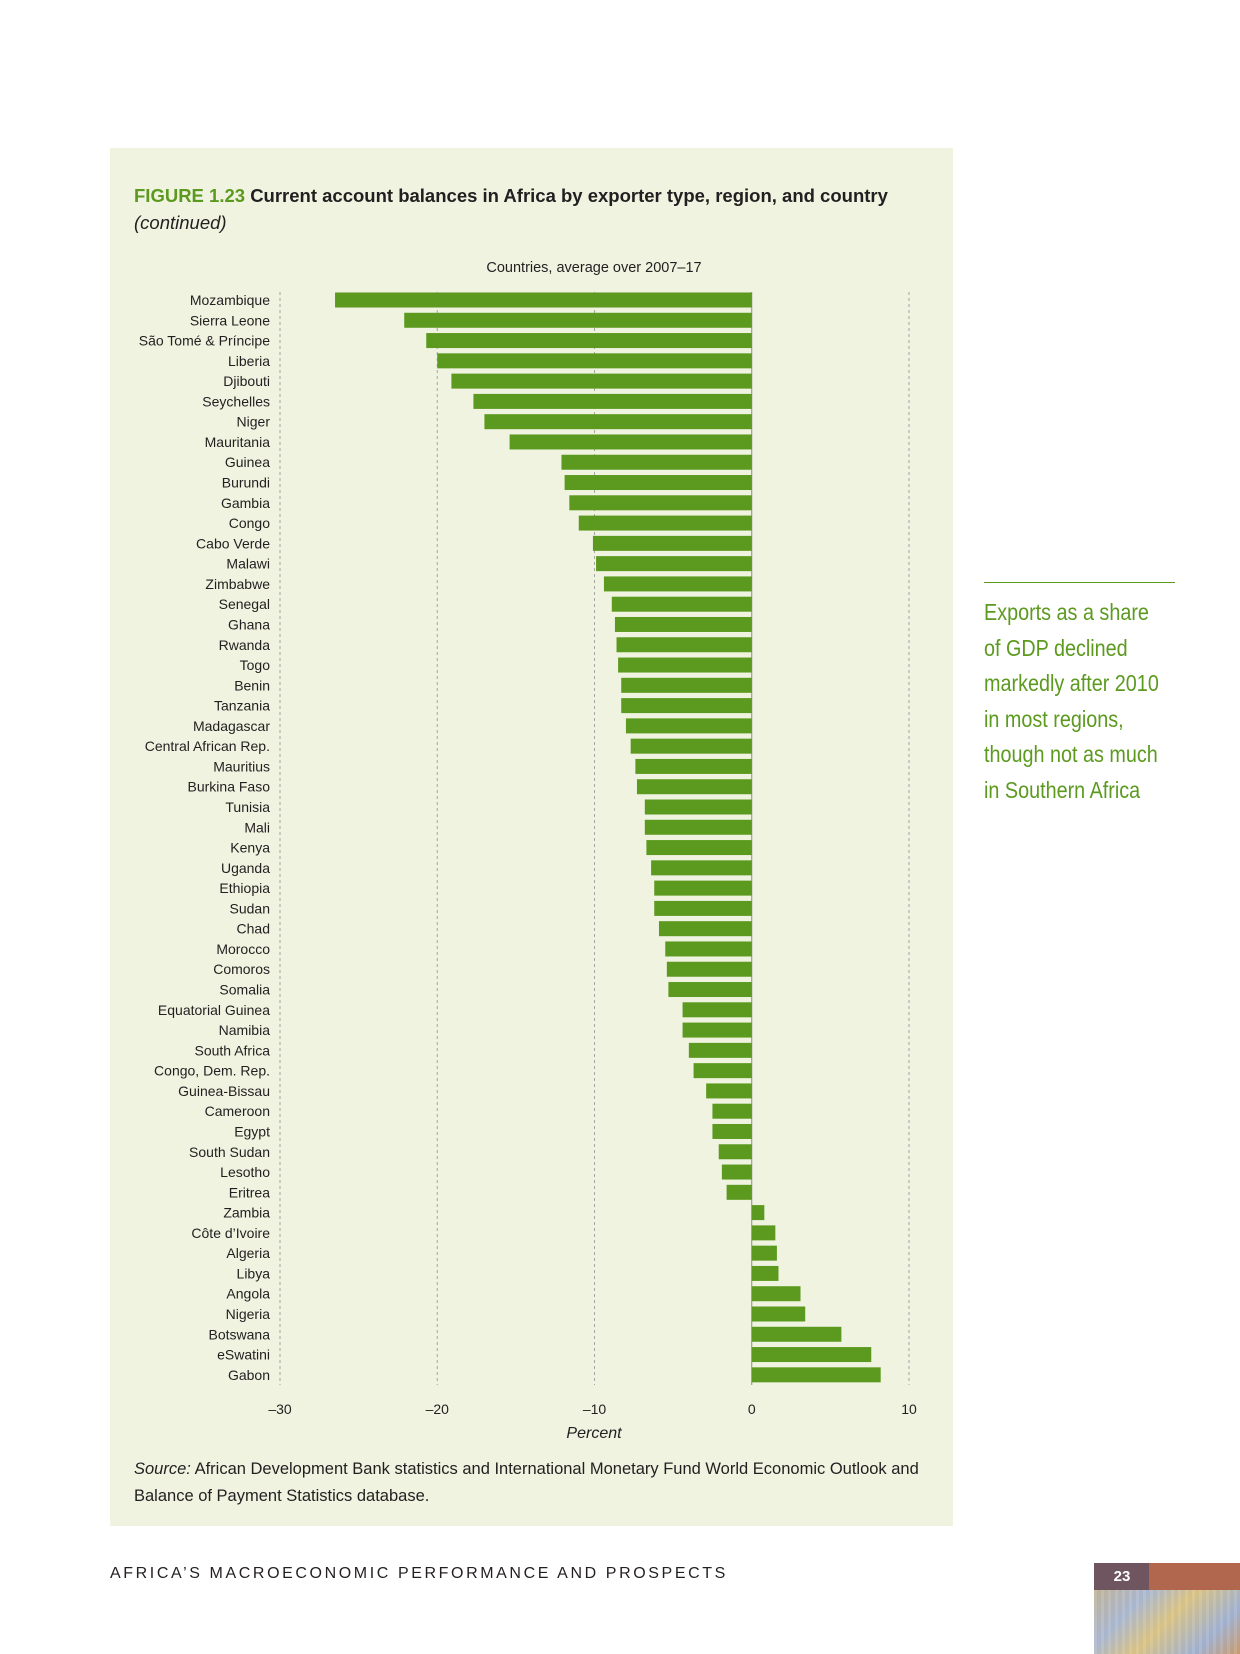  What do you see at coordinates (249, 361) in the screenshot?
I see `category-label: Liberia` at bounding box center [249, 361].